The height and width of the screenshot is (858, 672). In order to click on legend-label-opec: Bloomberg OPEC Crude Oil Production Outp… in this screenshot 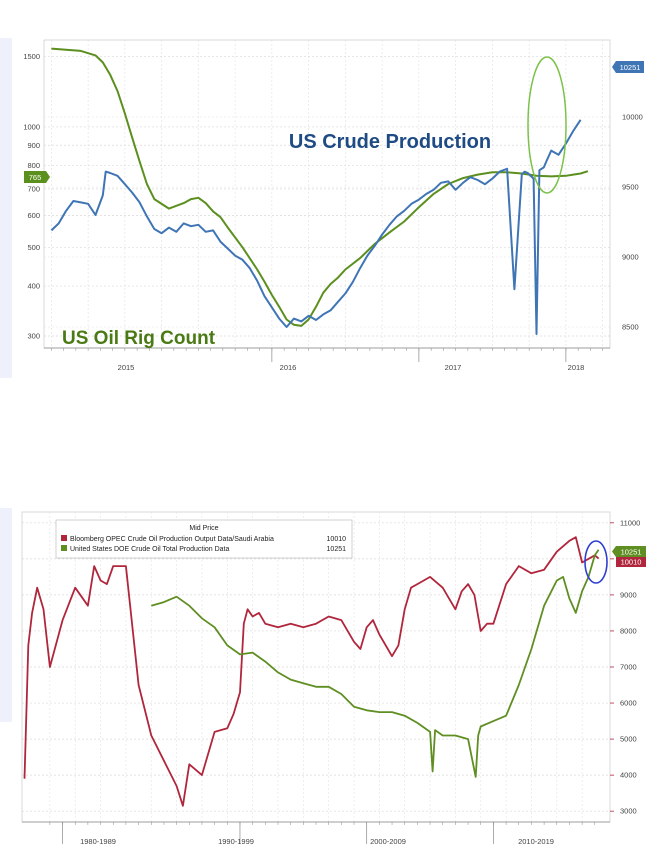, I will do `click(172, 539)`.